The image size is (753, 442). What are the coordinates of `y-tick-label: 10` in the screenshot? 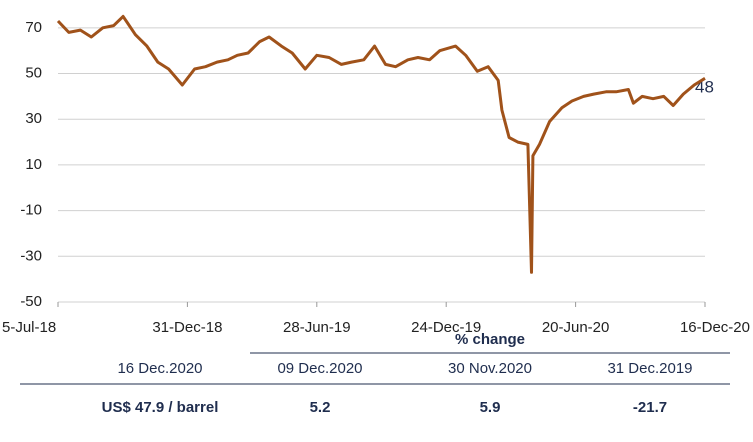 It's located at (33, 164).